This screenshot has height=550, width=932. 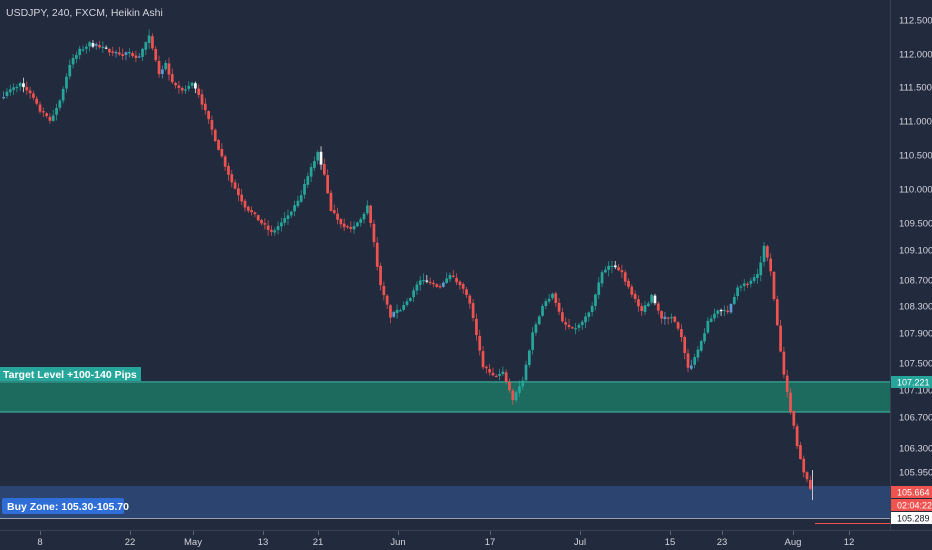 What do you see at coordinates (915, 251) in the screenshot?
I see `price-axis-tick-label: 109.100` at bounding box center [915, 251].